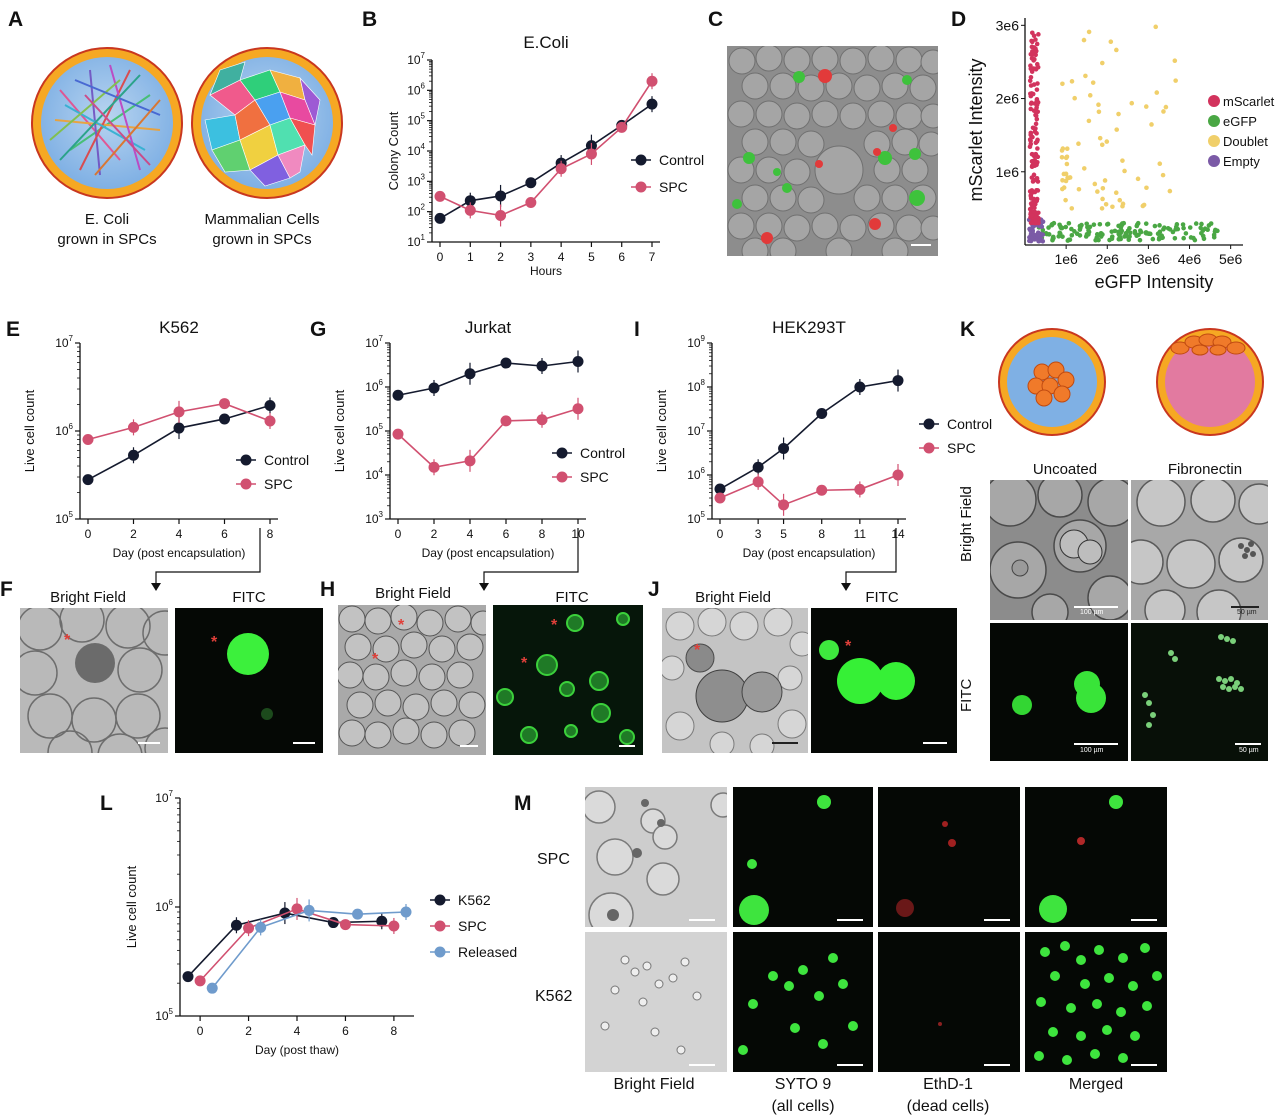 The width and height of the screenshot is (1280, 1120). I want to click on chart-d-legend-marker-doublet, so click(1214, 141).